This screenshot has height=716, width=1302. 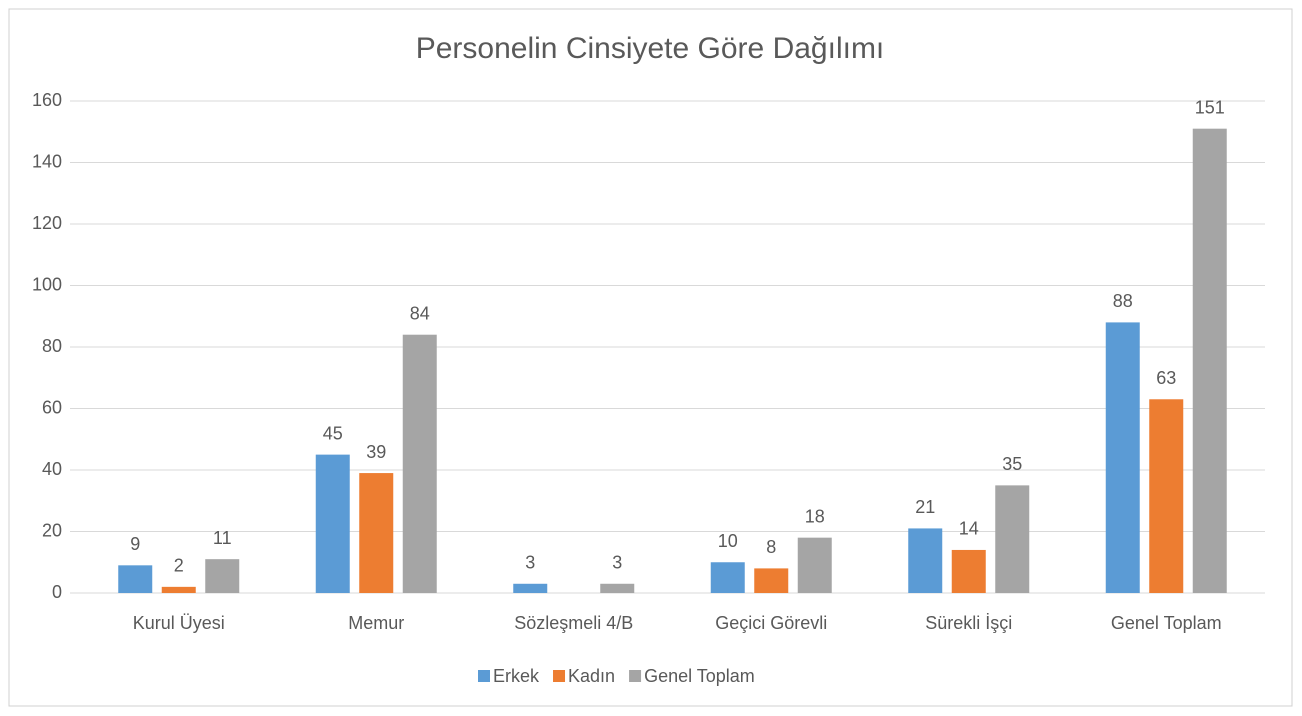 What do you see at coordinates (52, 469) in the screenshot?
I see `y-tick-label: 40` at bounding box center [52, 469].